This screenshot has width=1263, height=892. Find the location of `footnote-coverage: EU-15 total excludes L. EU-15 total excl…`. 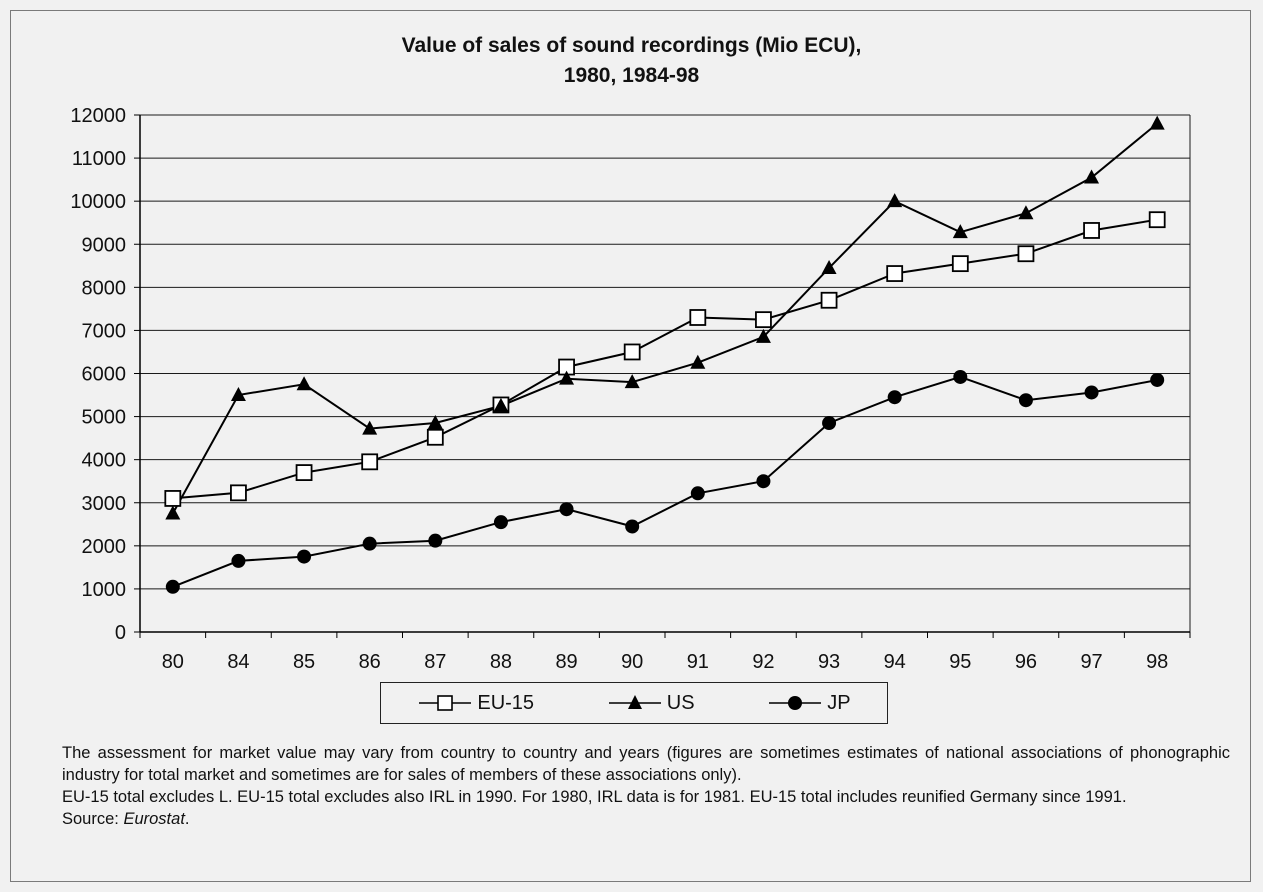

footnote-coverage: EU-15 total excludes L. EU-15 total excl… is located at coordinates (594, 797).